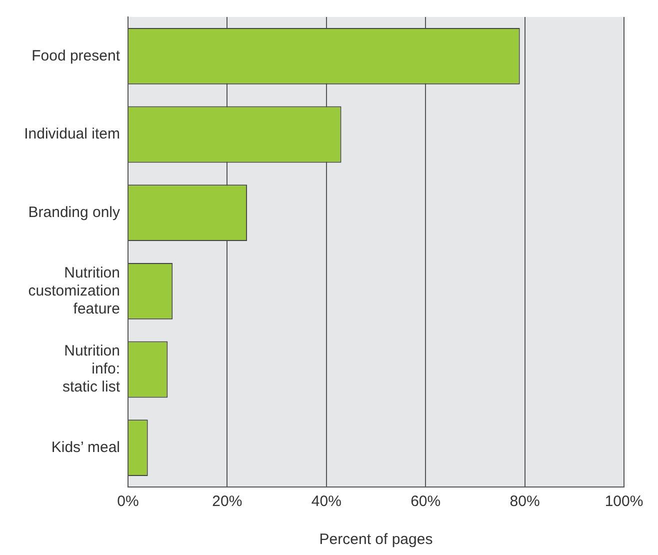 The image size is (658, 555). I want to click on y-tick-label: Branding only, so click(74, 212).